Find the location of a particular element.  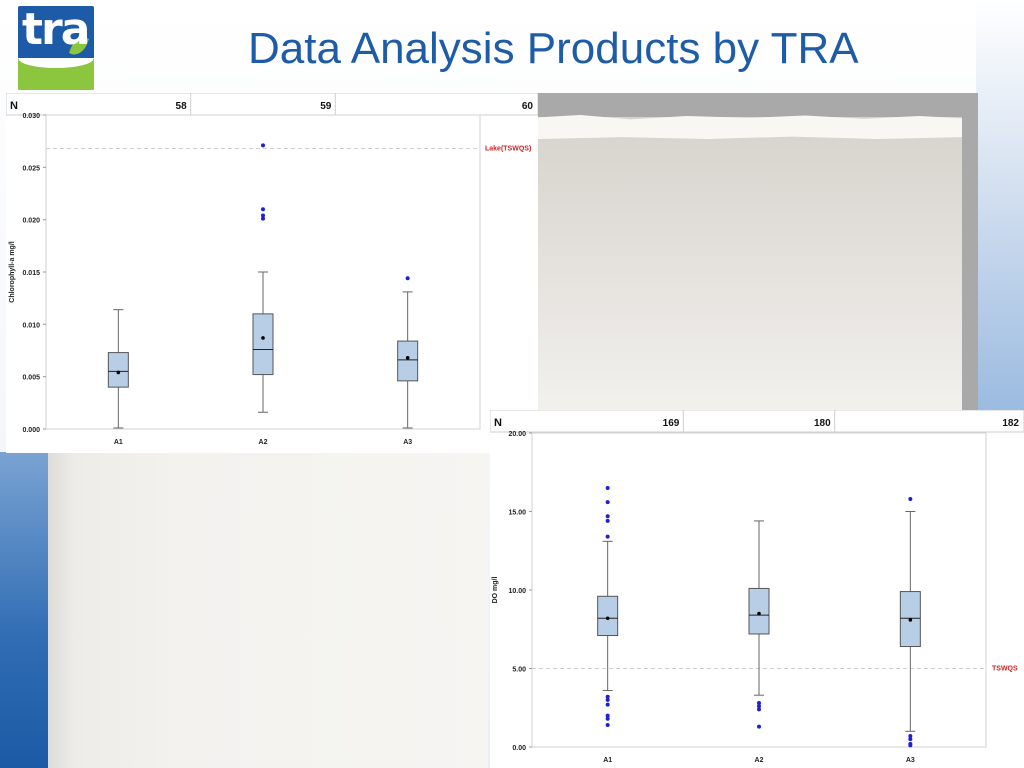

box-A3 is located at coordinates (408, 361).